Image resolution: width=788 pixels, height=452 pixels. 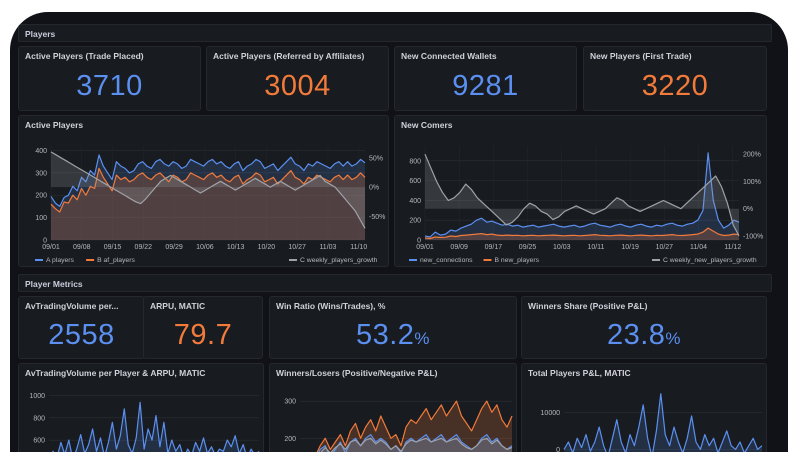 What do you see at coordinates (641, 56) in the screenshot?
I see `panel-title: New Players (First Trade)` at bounding box center [641, 56].